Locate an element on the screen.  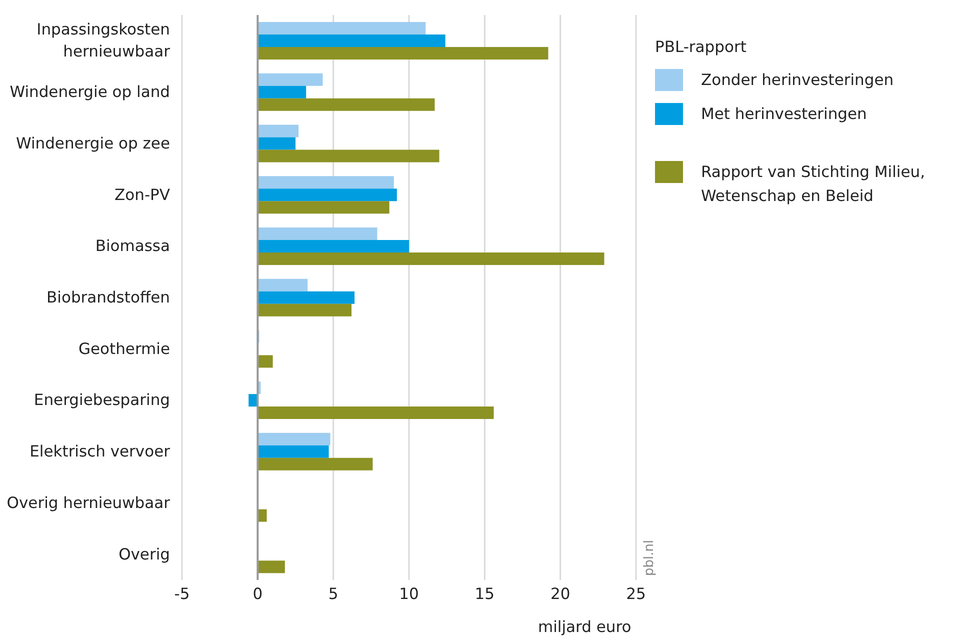
legend-label: Met herinvesteringen is located at coordinates (784, 114).